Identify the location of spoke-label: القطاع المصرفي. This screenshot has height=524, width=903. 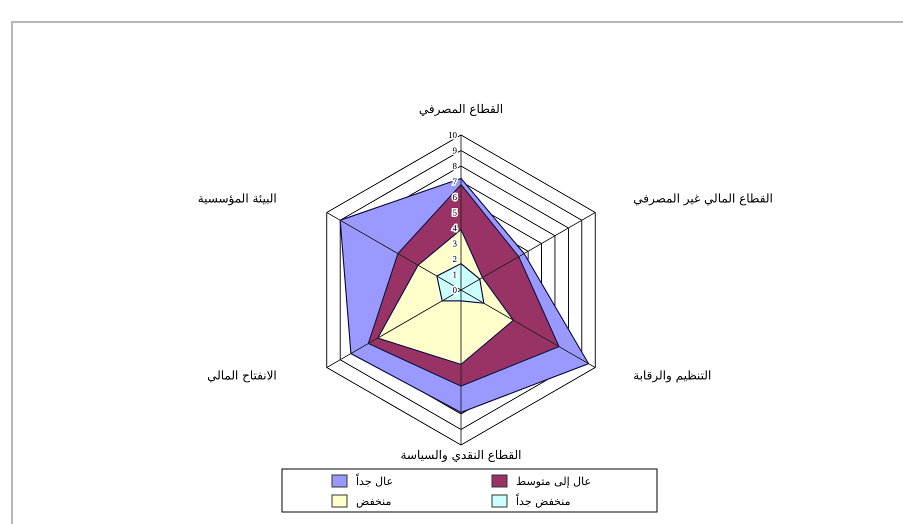
(461, 109).